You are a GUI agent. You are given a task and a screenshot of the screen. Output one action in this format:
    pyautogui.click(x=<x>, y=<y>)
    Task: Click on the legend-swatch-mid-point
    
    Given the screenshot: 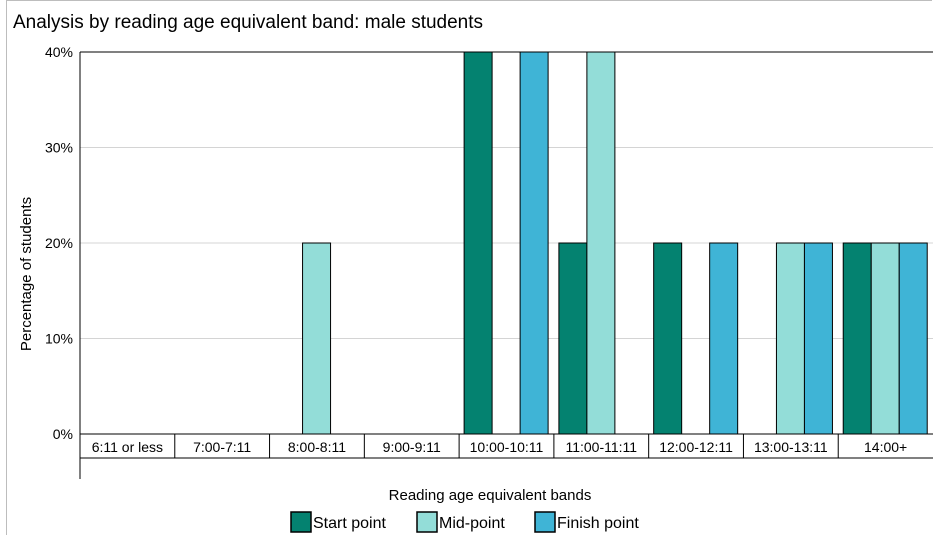 What is the action you would take?
    pyautogui.click(x=427, y=522)
    